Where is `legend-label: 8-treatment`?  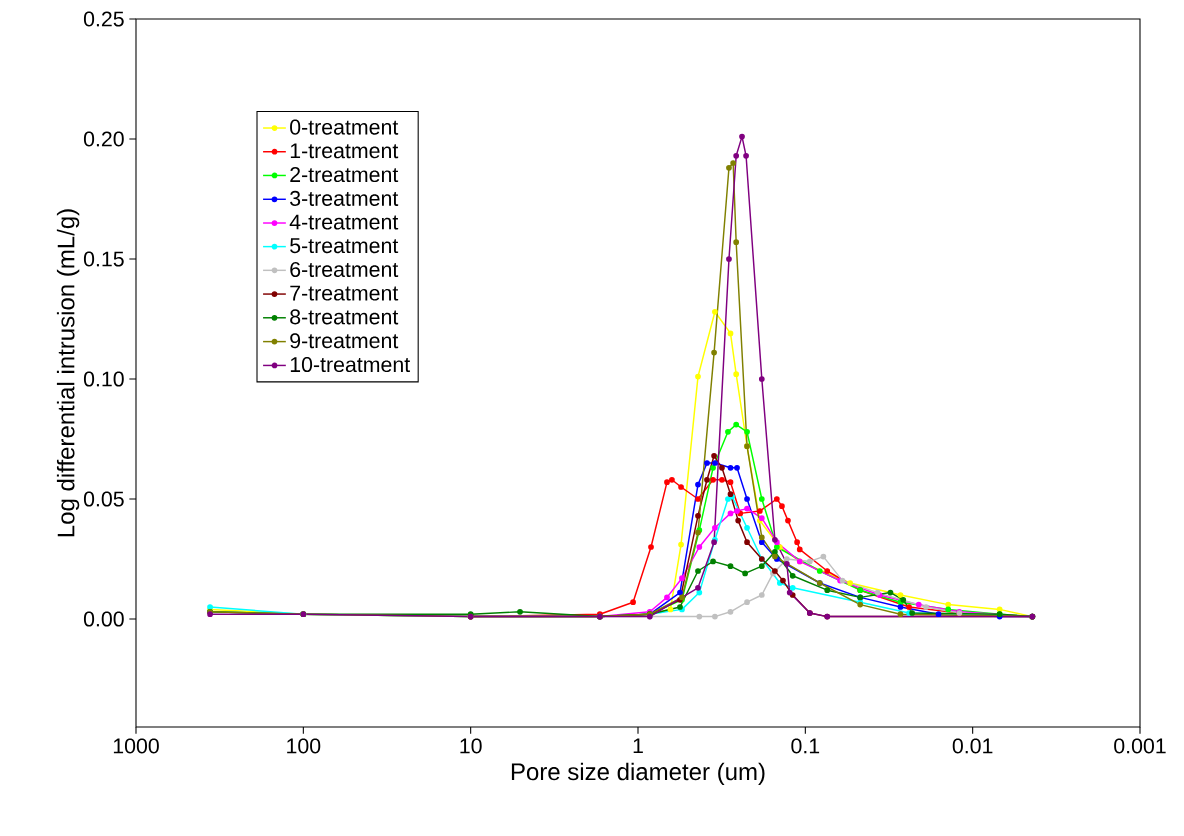 legend-label: 8-treatment is located at coordinates (344, 317).